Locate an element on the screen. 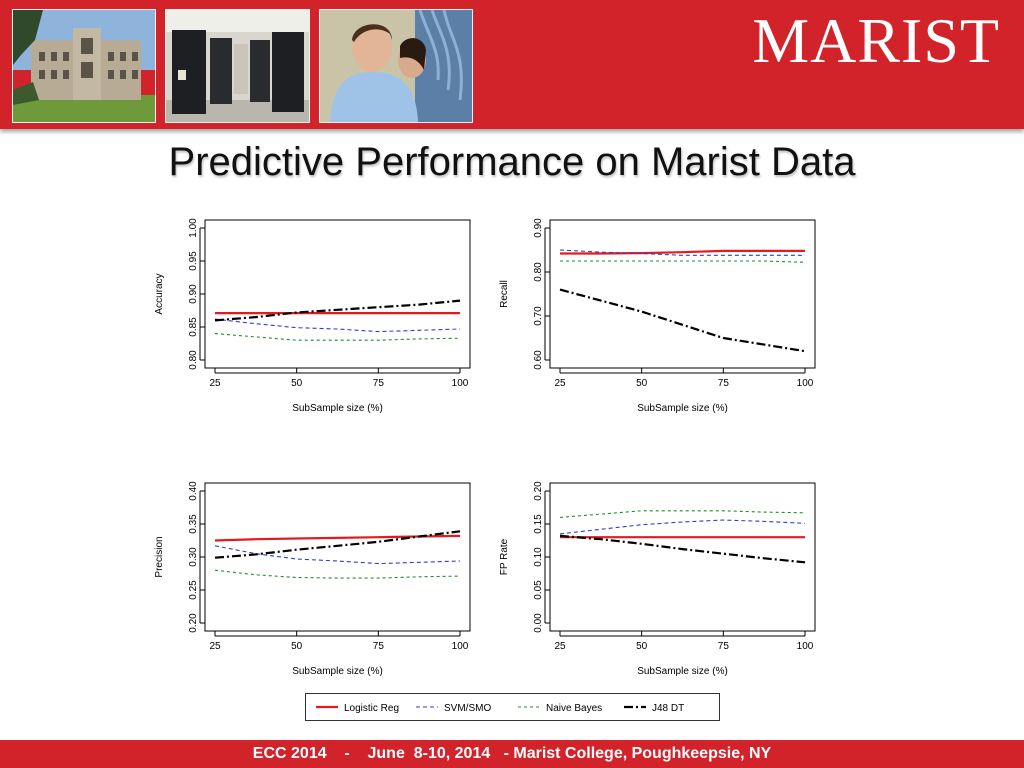 The image size is (1024, 768). server-room-photo is located at coordinates (237, 66).